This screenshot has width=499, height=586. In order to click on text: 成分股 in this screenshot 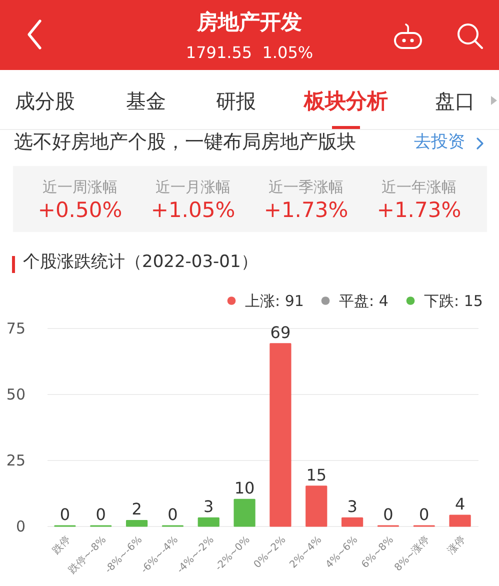, I will do `click(45, 101)`.